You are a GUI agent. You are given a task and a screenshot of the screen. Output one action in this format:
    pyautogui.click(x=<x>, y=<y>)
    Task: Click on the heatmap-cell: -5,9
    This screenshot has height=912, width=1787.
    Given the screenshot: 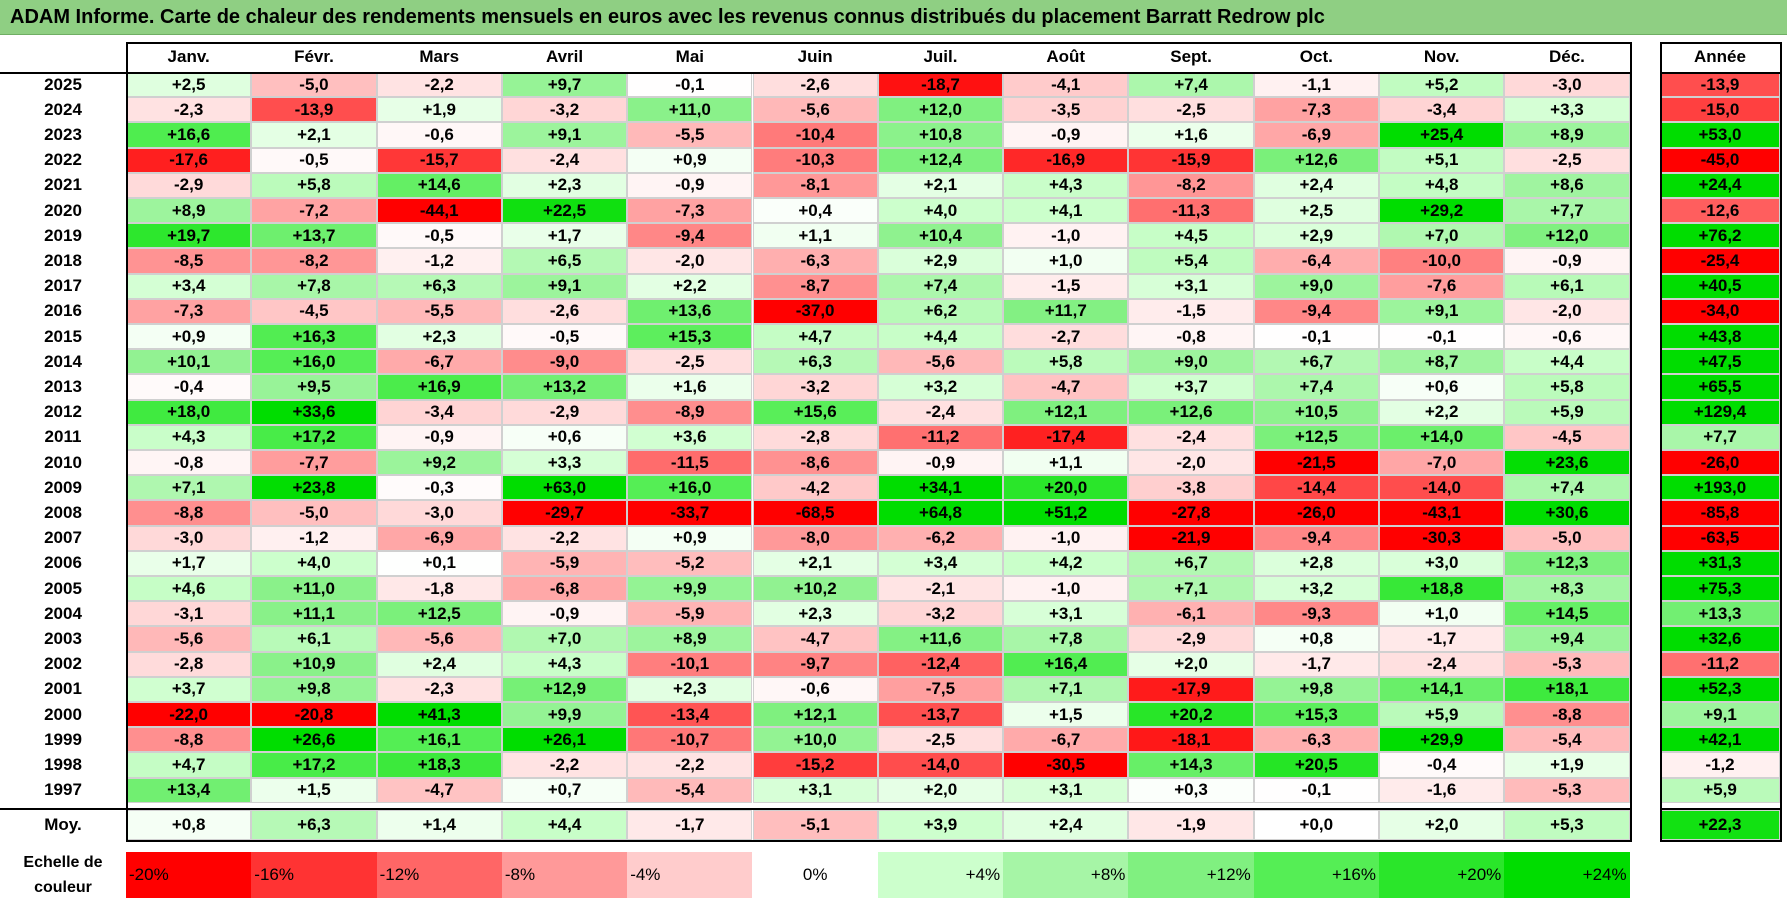 What is the action you would take?
    pyautogui.click(x=690, y=614)
    